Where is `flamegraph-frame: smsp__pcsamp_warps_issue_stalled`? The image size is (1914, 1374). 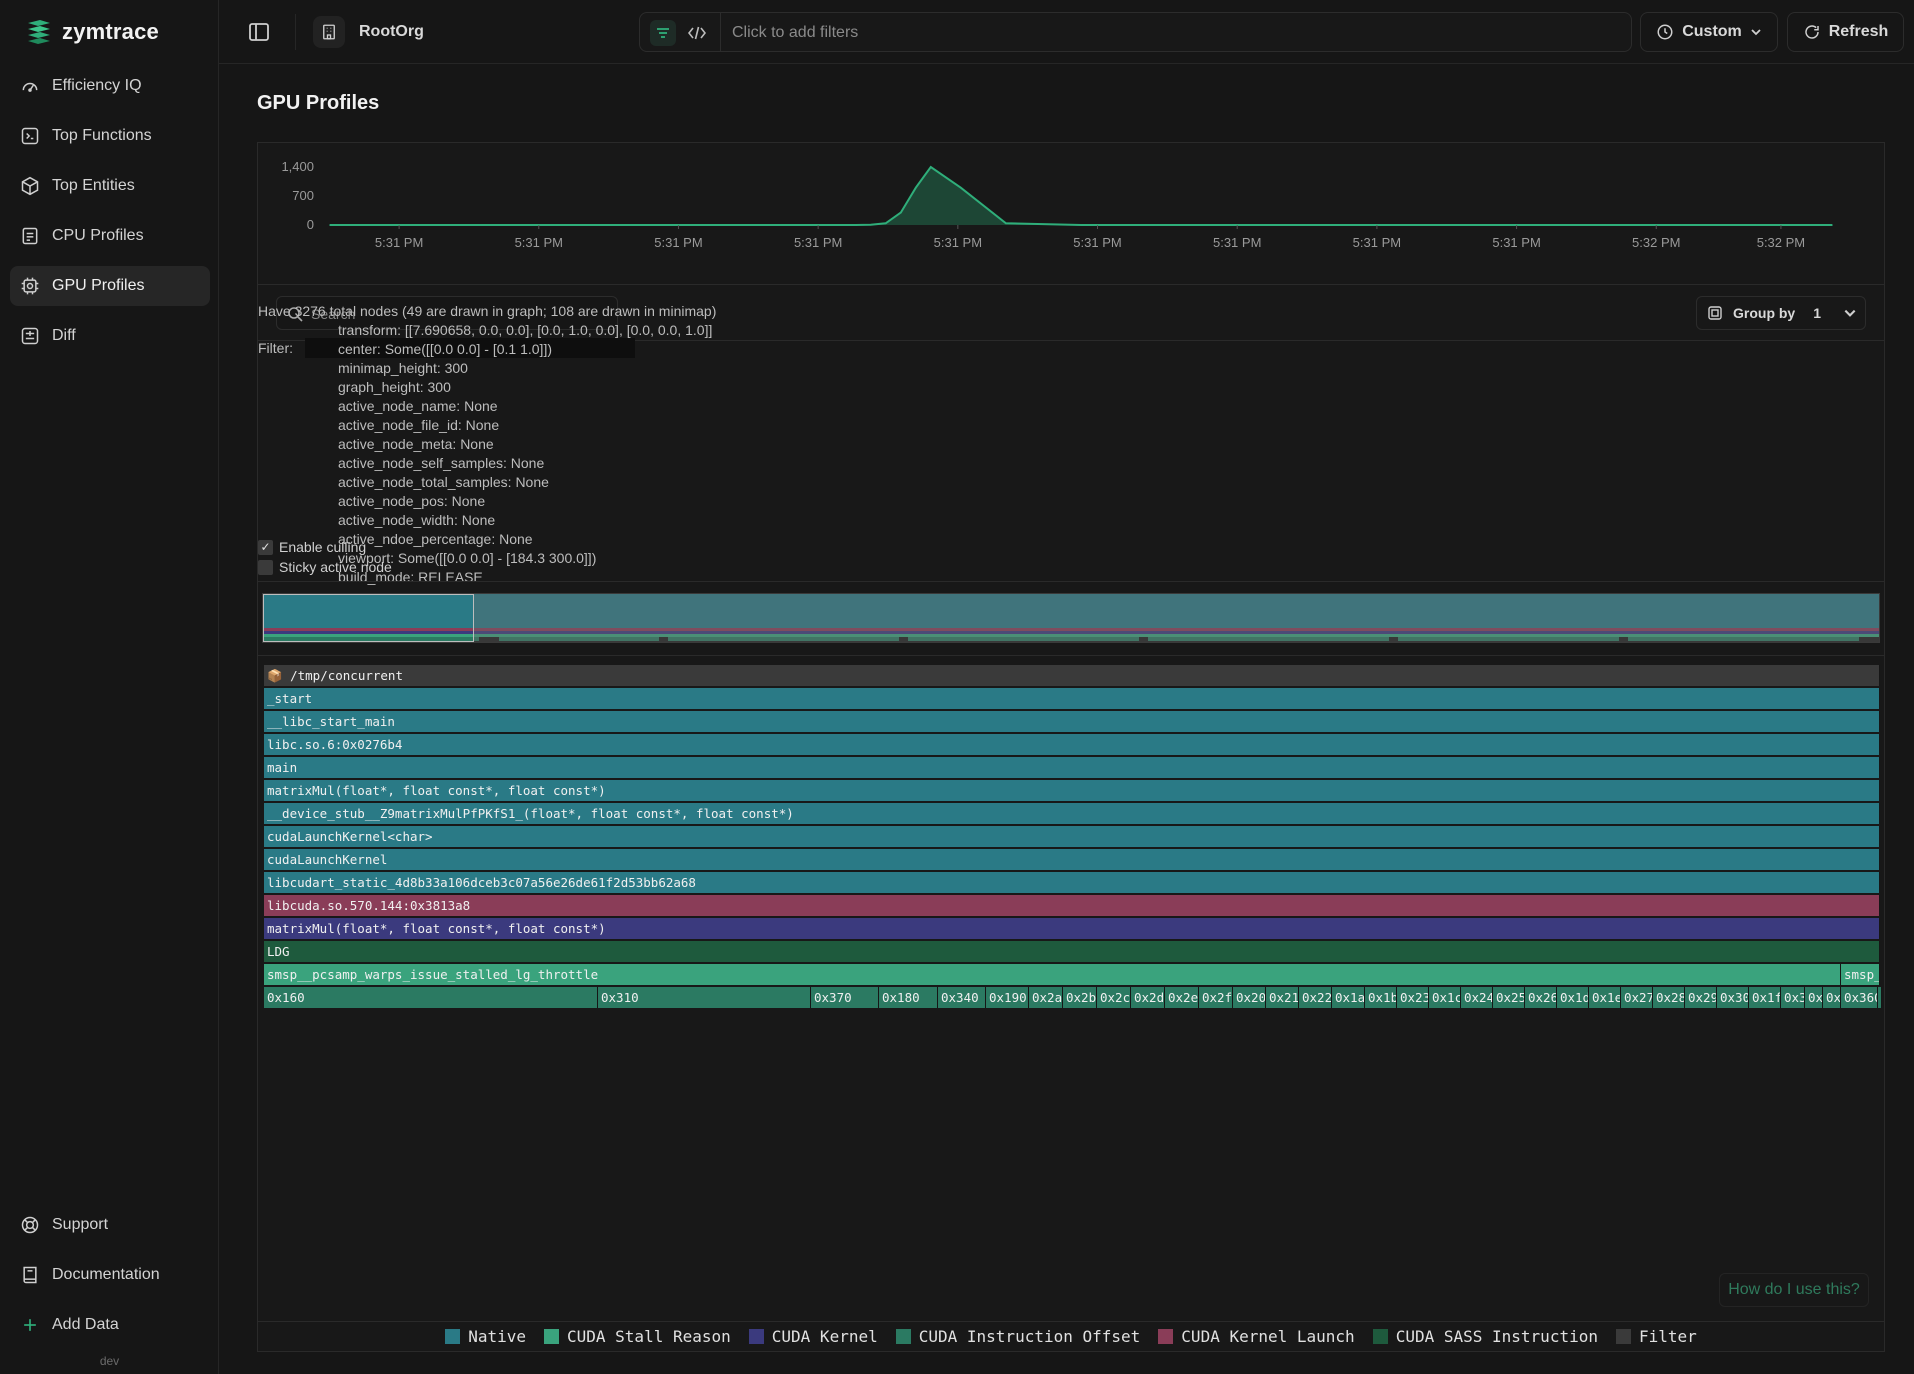
flamegraph-frame: smsp__pcsamp_warps_issue_stalled is located at coordinates (1860, 974).